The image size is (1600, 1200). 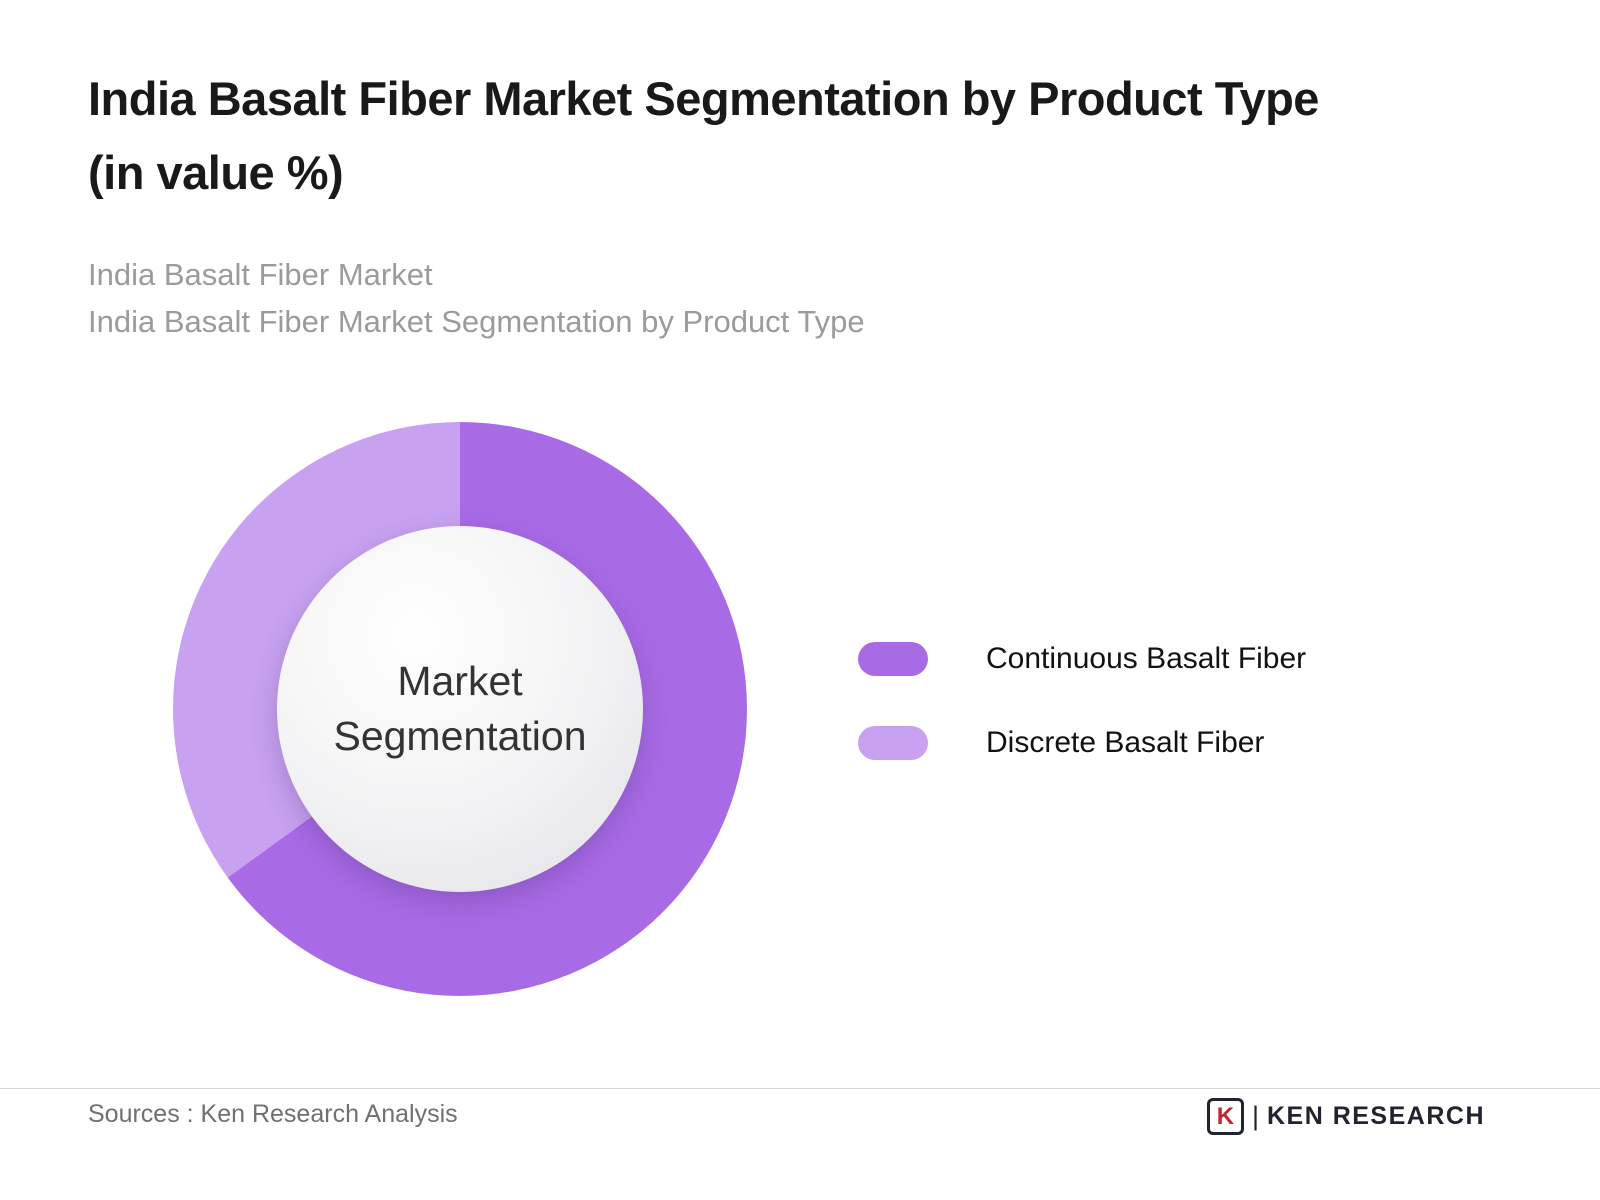 I want to click on brand-text: KEN RESEARCH, so click(x=1375, y=1116).